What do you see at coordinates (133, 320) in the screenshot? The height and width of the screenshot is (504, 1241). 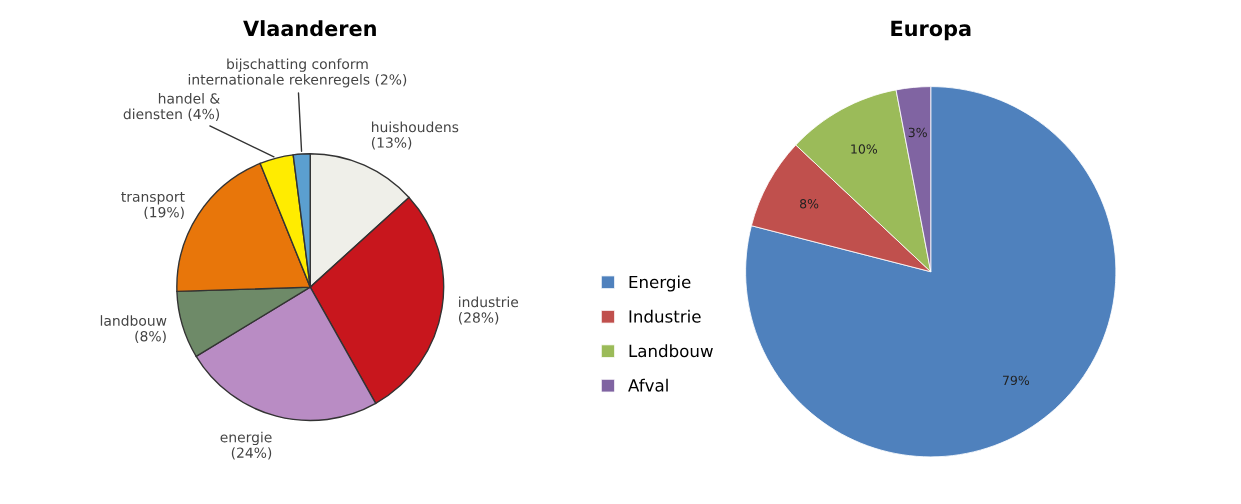 I see `slice-label: landbouw` at bounding box center [133, 320].